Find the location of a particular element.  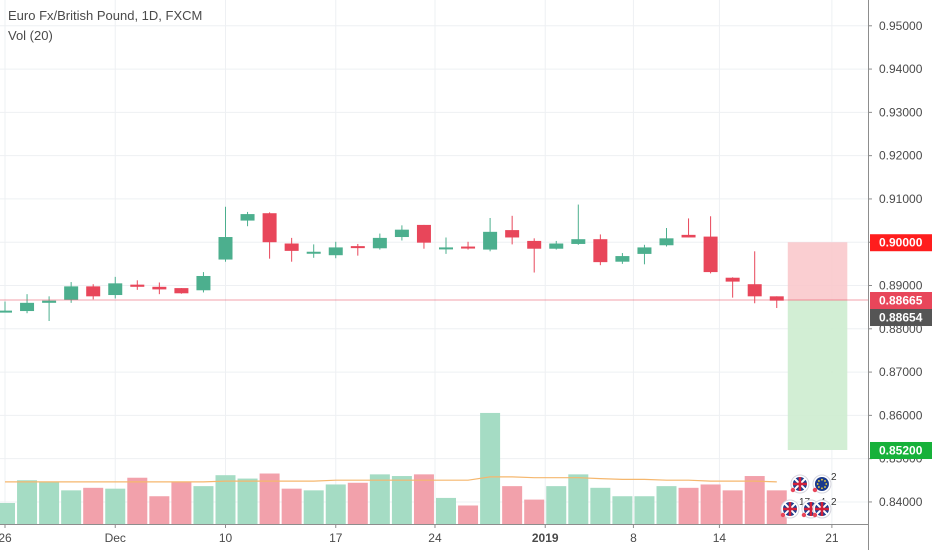

volume-indicator-label: Vol (20) is located at coordinates (30, 35).